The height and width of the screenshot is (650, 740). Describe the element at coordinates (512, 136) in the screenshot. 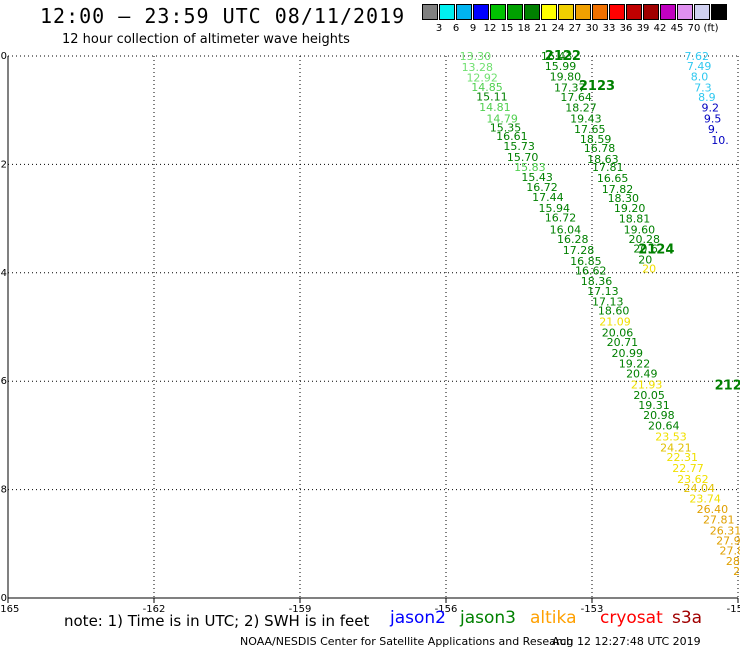

I see `wave-height-point: 16.61` at that location.